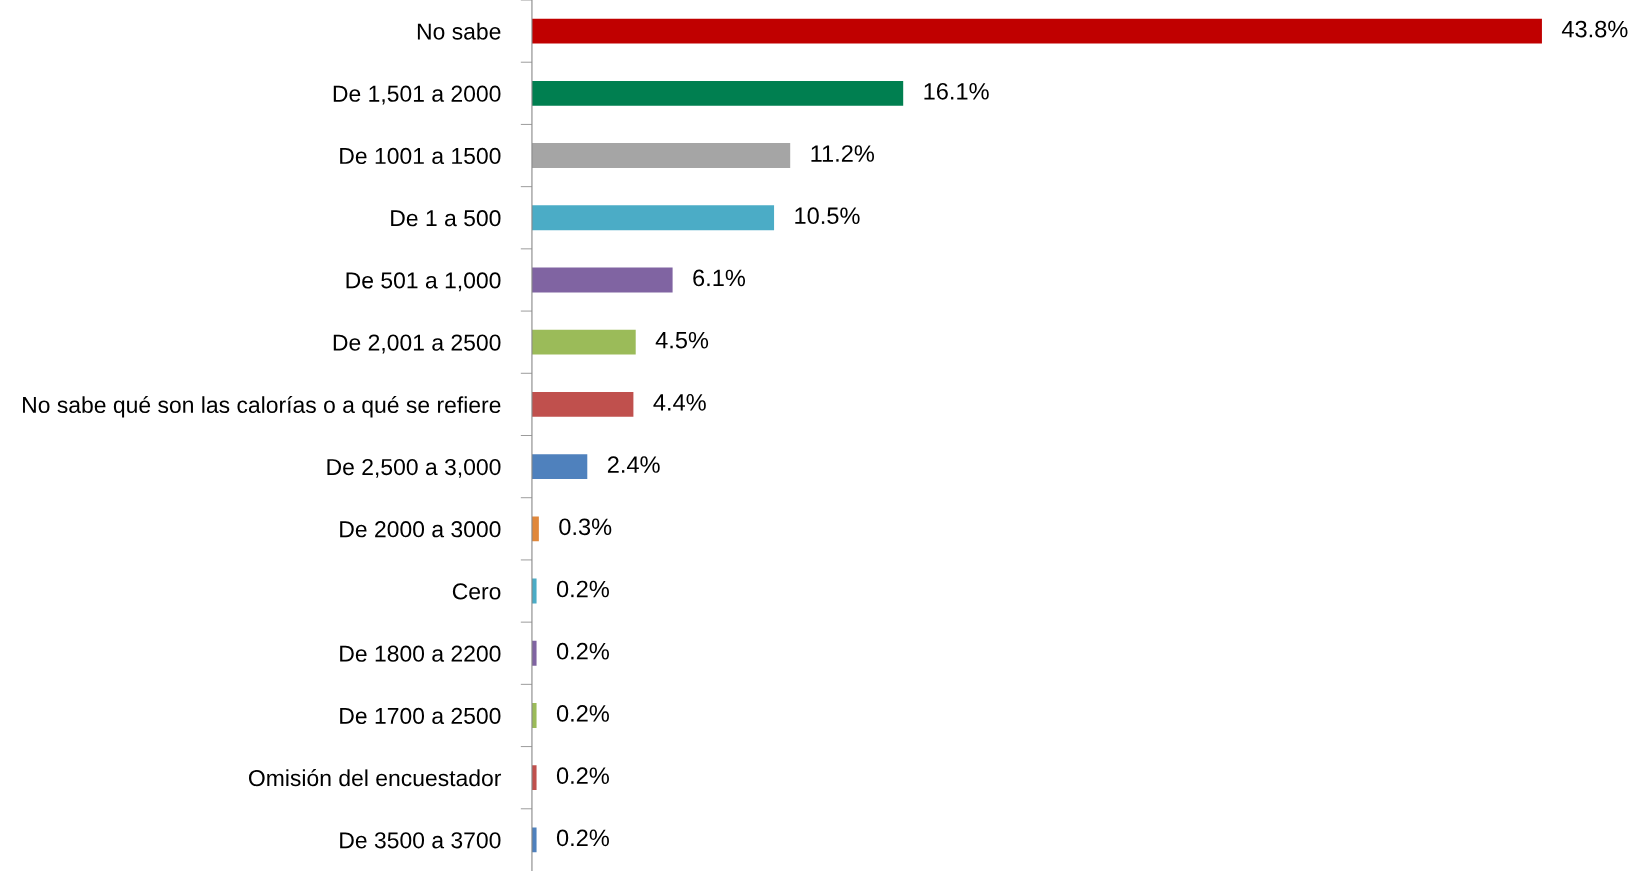 This screenshot has height=871, width=1652. What do you see at coordinates (476, 591) in the screenshot?
I see `y-tick-label: Cero` at bounding box center [476, 591].